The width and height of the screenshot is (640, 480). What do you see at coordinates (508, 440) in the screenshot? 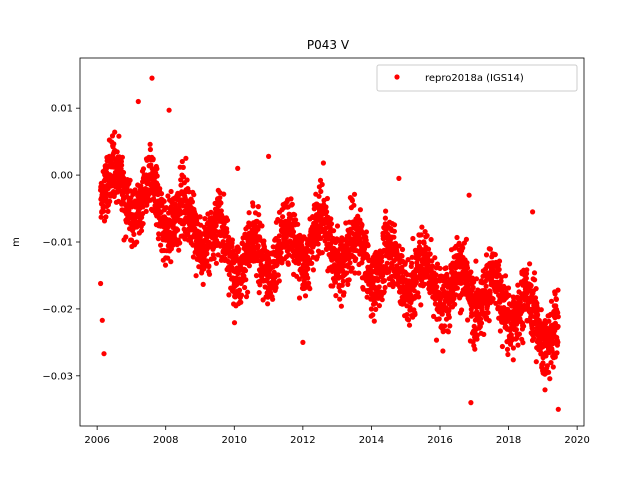
I see `x-tick-label: 2018` at bounding box center [508, 440].